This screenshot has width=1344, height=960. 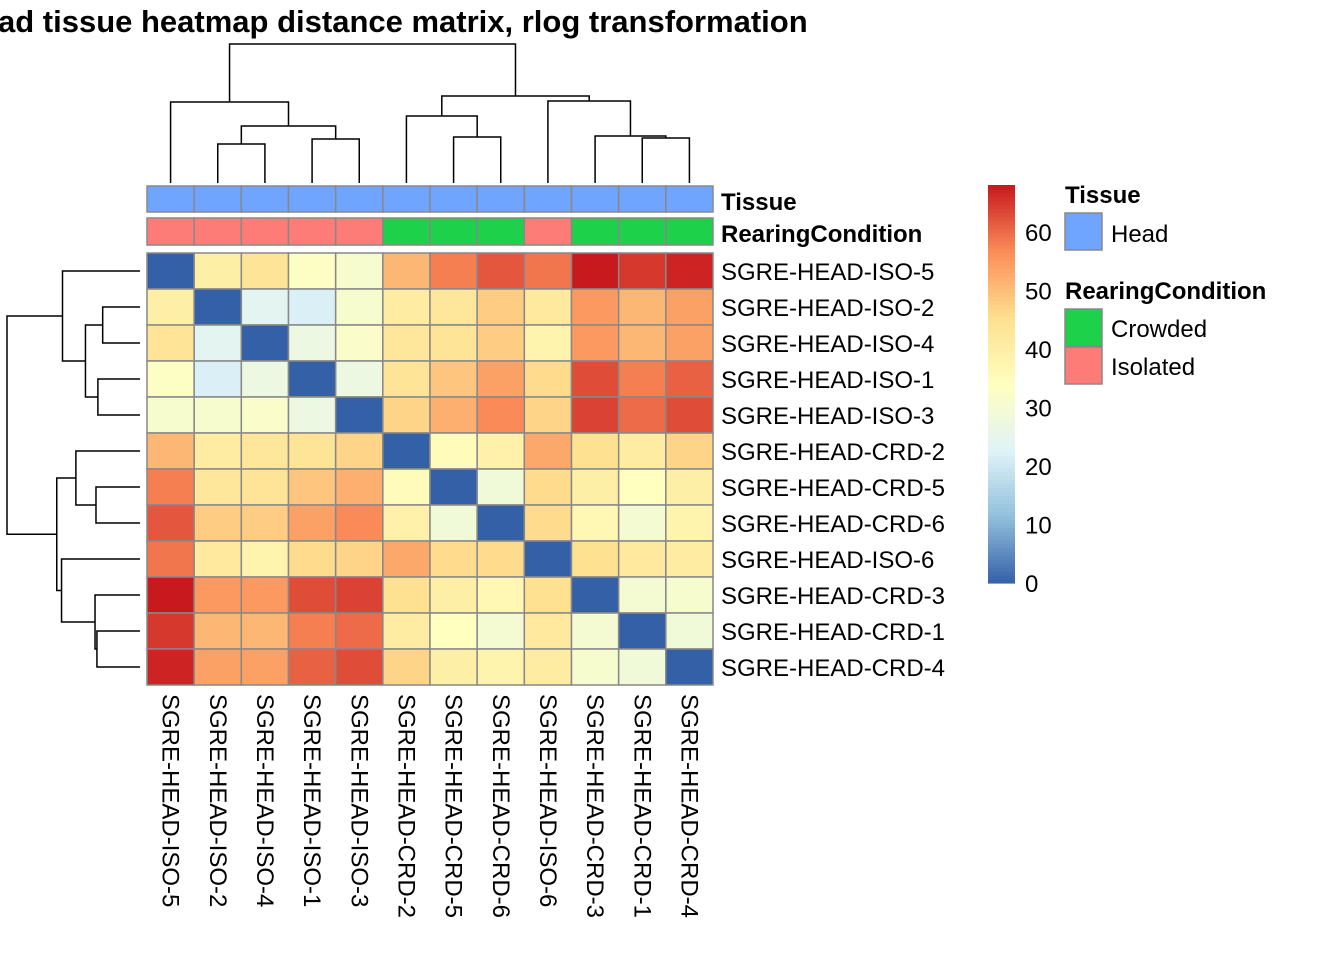 What do you see at coordinates (1020, 391) in the screenshot?
I see `color-legend: 0 10 20 30 40 50 60` at bounding box center [1020, 391].